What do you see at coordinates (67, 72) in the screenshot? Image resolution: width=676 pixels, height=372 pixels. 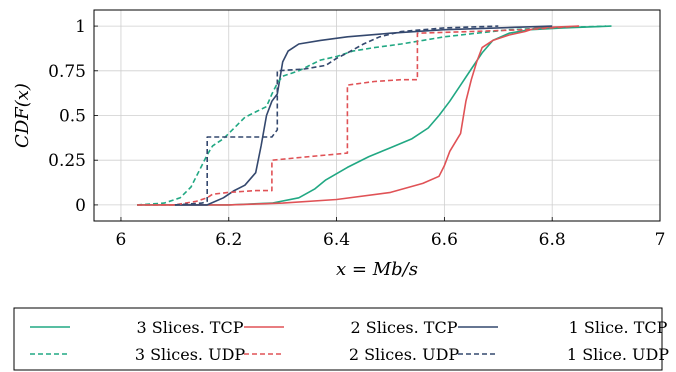 I see `y-tick-label: 0.75` at bounding box center [67, 72].